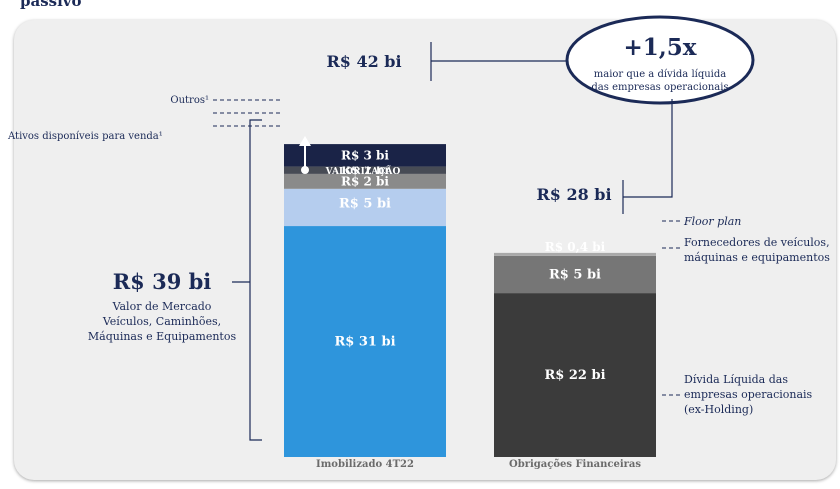 The width and height of the screenshot is (840, 489). Describe the element at coordinates (162, 281) in the screenshot. I see `bracket-value: R$ 39 bi` at that location.